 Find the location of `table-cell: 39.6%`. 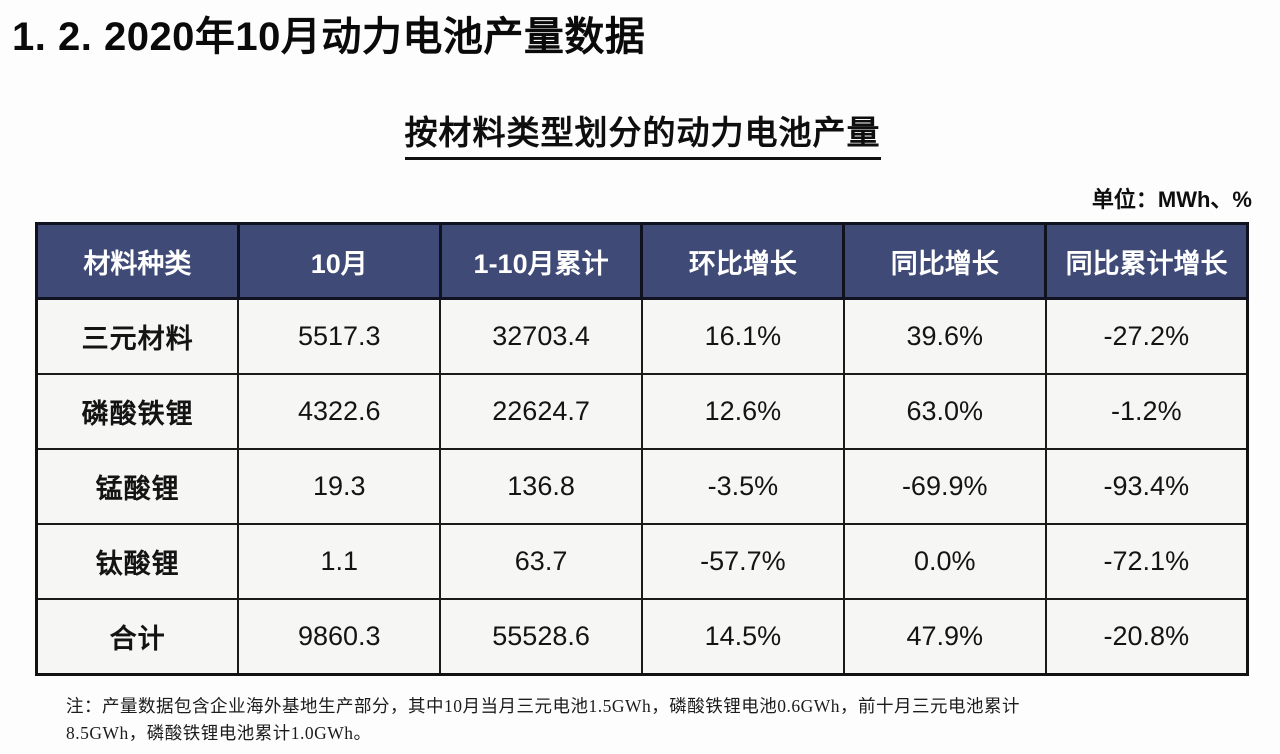

table-cell: 39.6% is located at coordinates (944, 336).